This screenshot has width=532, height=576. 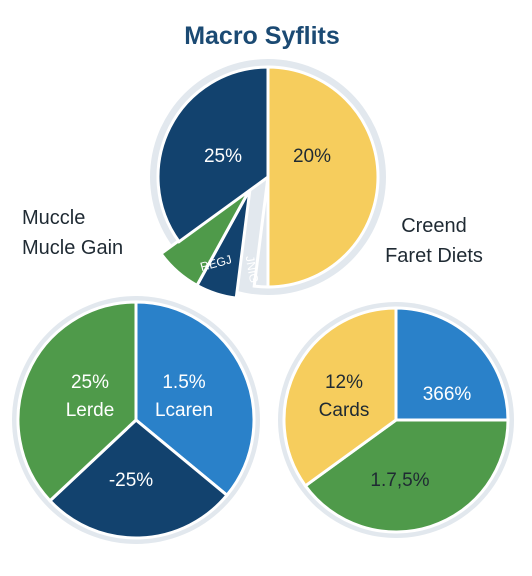 I want to click on chart-title-faret-diets: Creend Faret Diets, so click(x=434, y=241).